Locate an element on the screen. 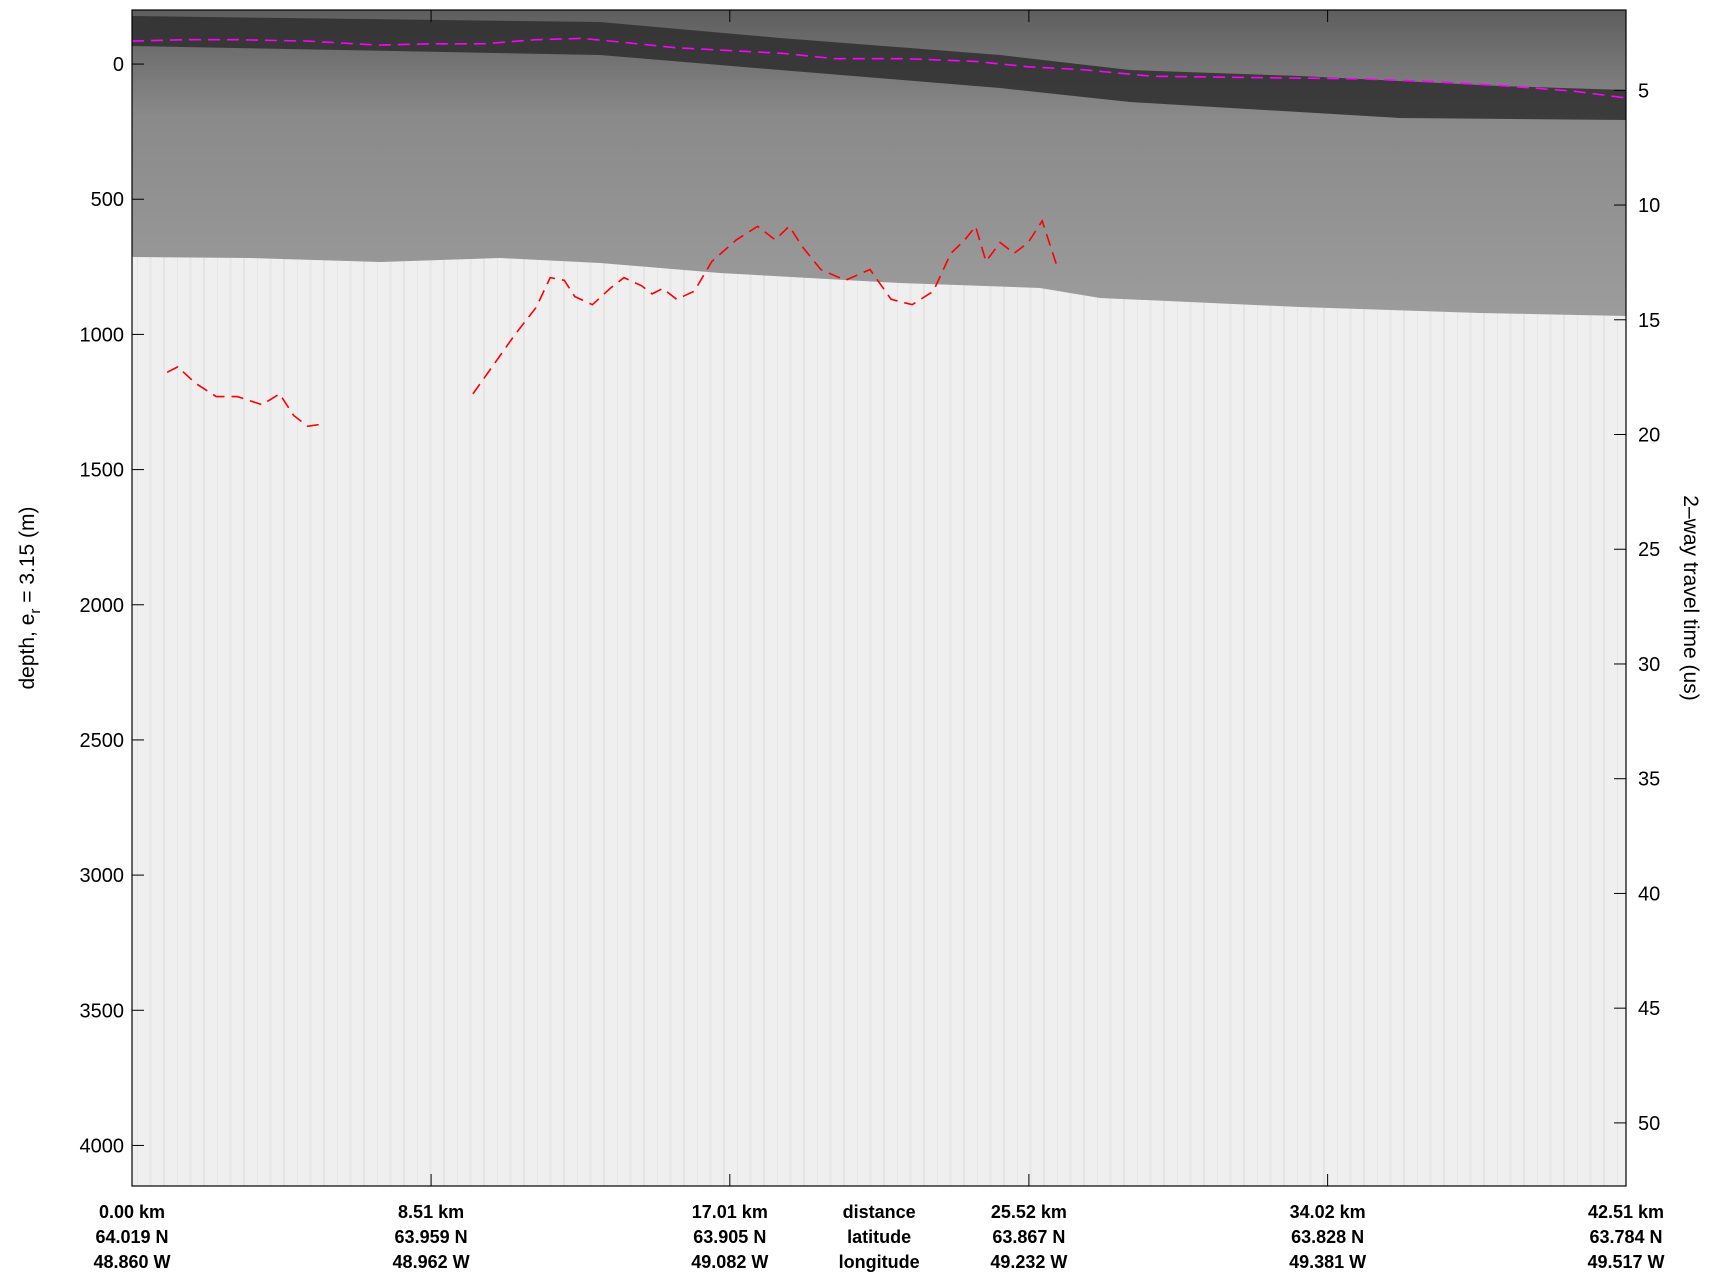  right-tick-label: 10 is located at coordinates (1649, 206).